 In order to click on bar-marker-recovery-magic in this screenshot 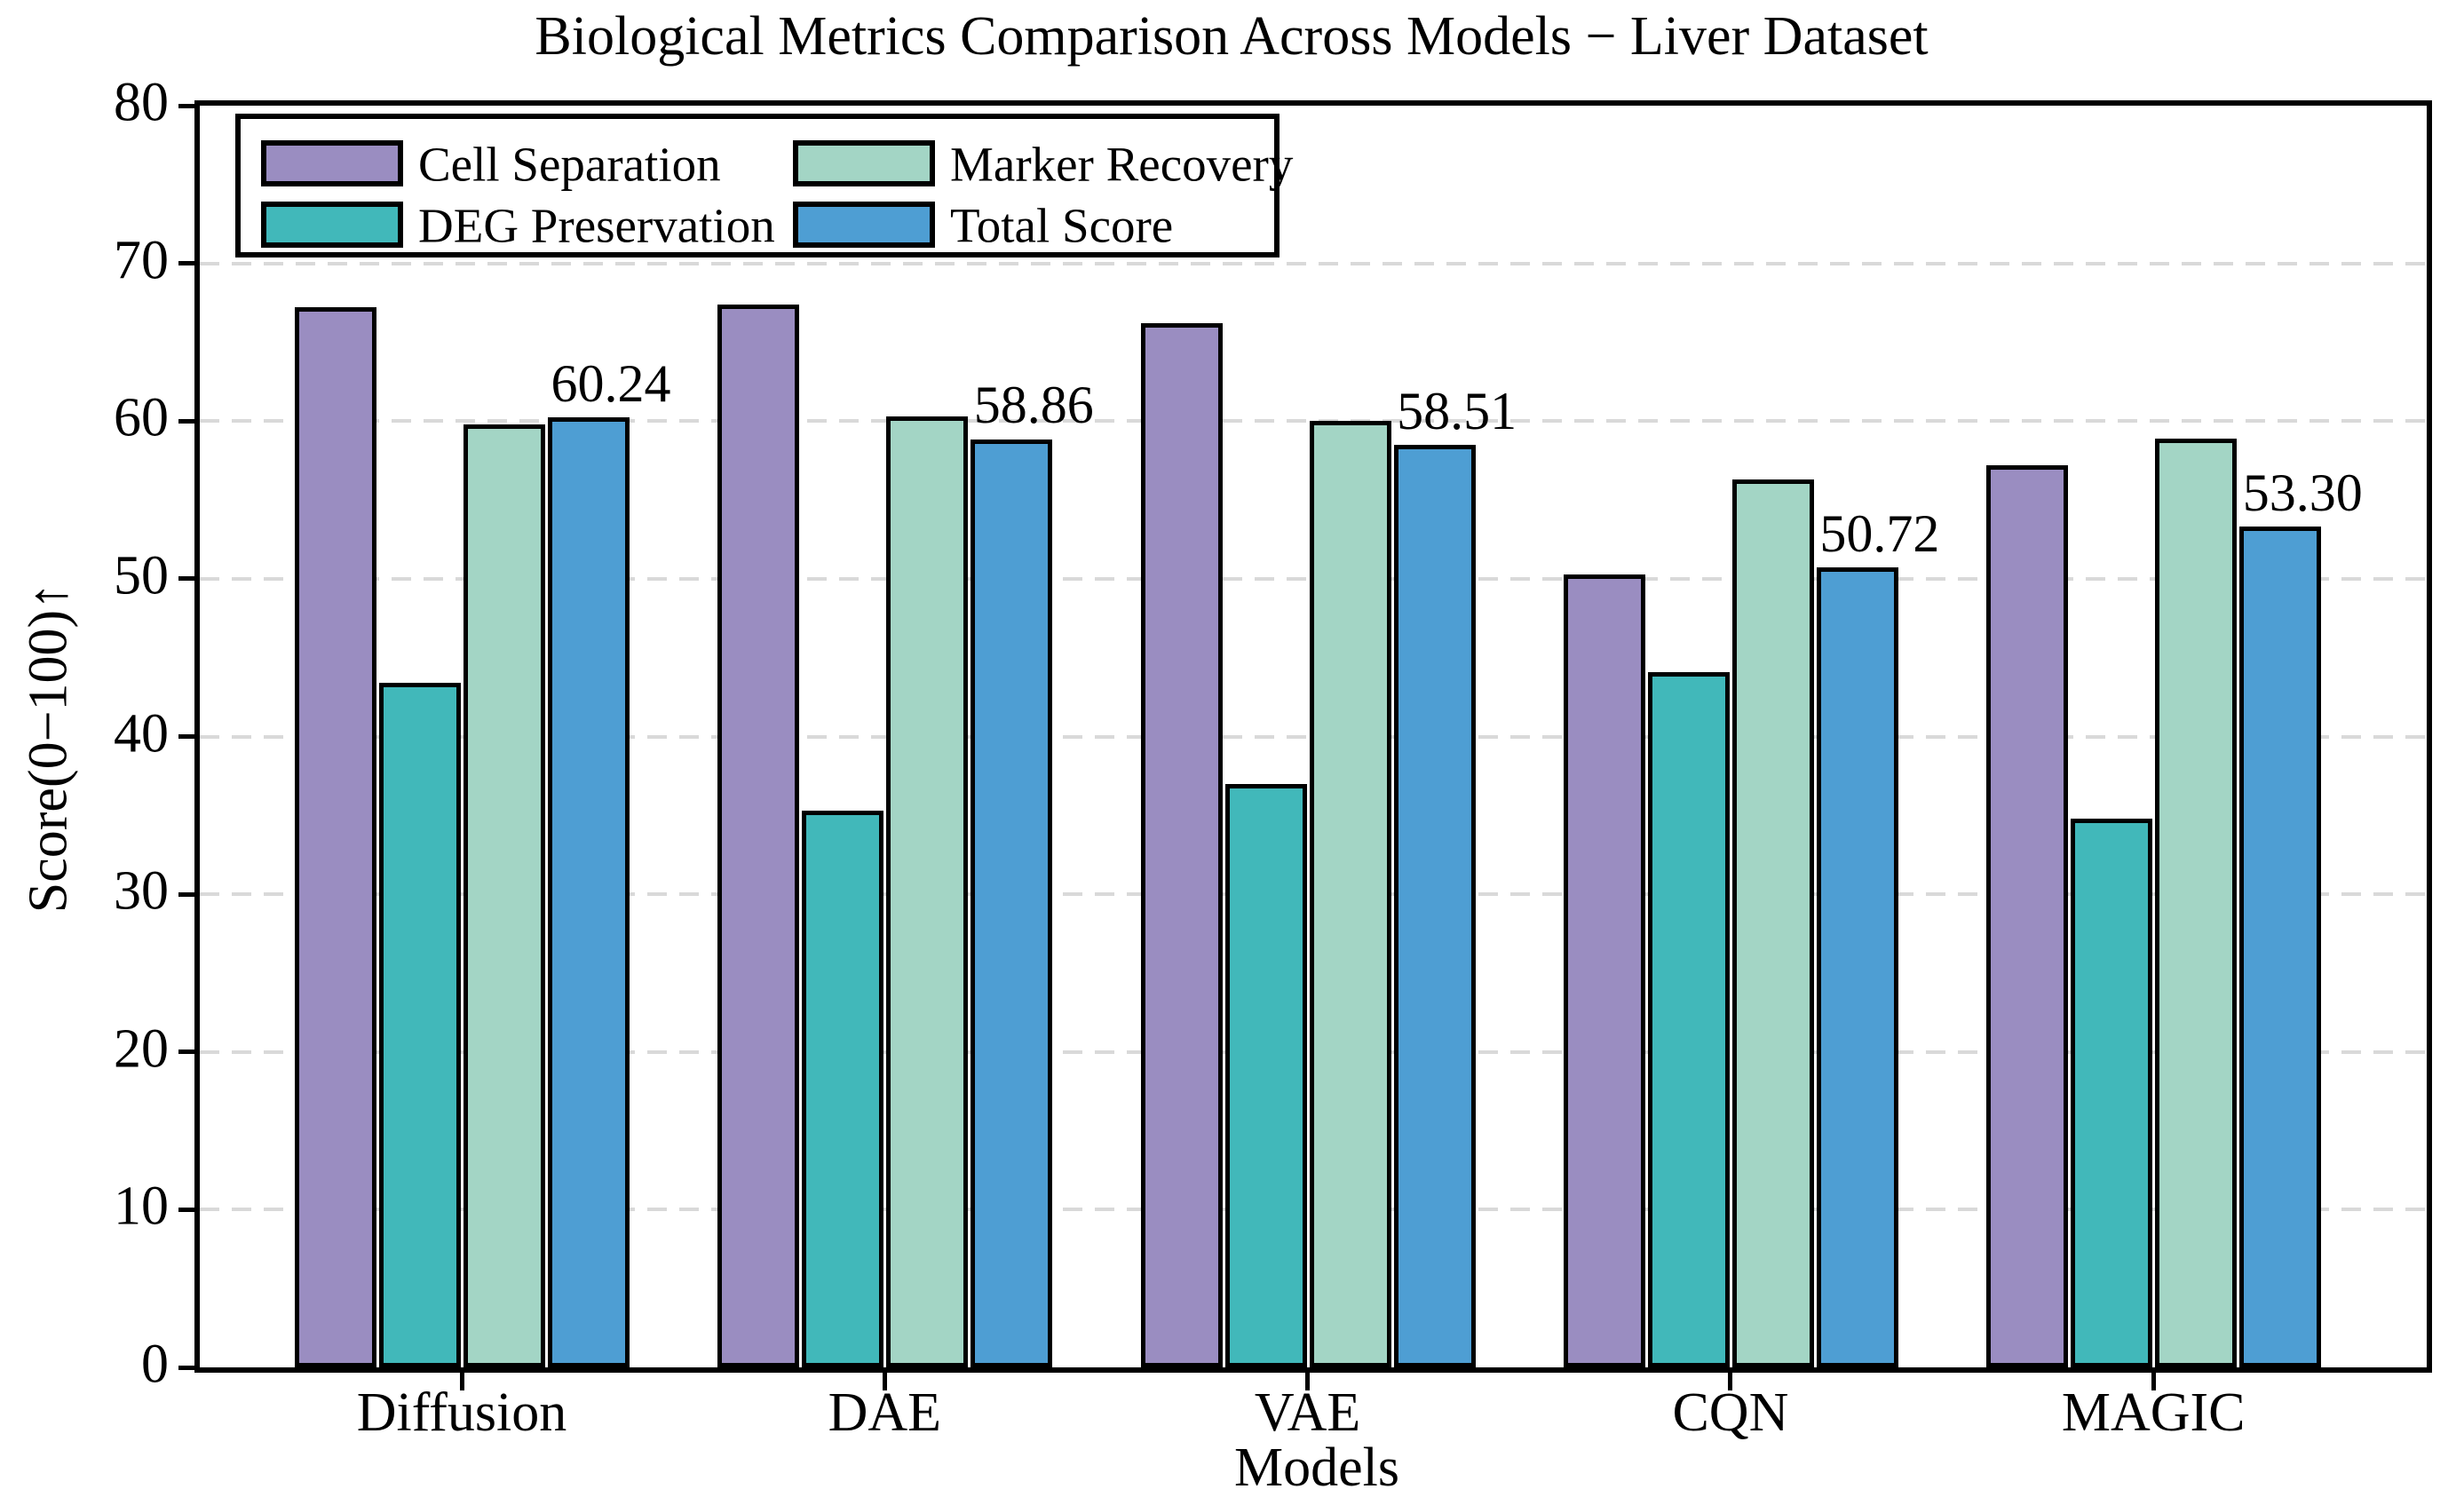, I will do `click(2196, 902)`.